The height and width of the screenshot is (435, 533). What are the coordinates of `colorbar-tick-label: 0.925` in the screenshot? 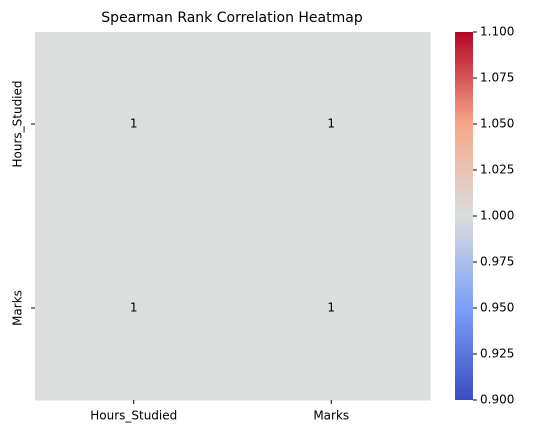 It's located at (497, 354).